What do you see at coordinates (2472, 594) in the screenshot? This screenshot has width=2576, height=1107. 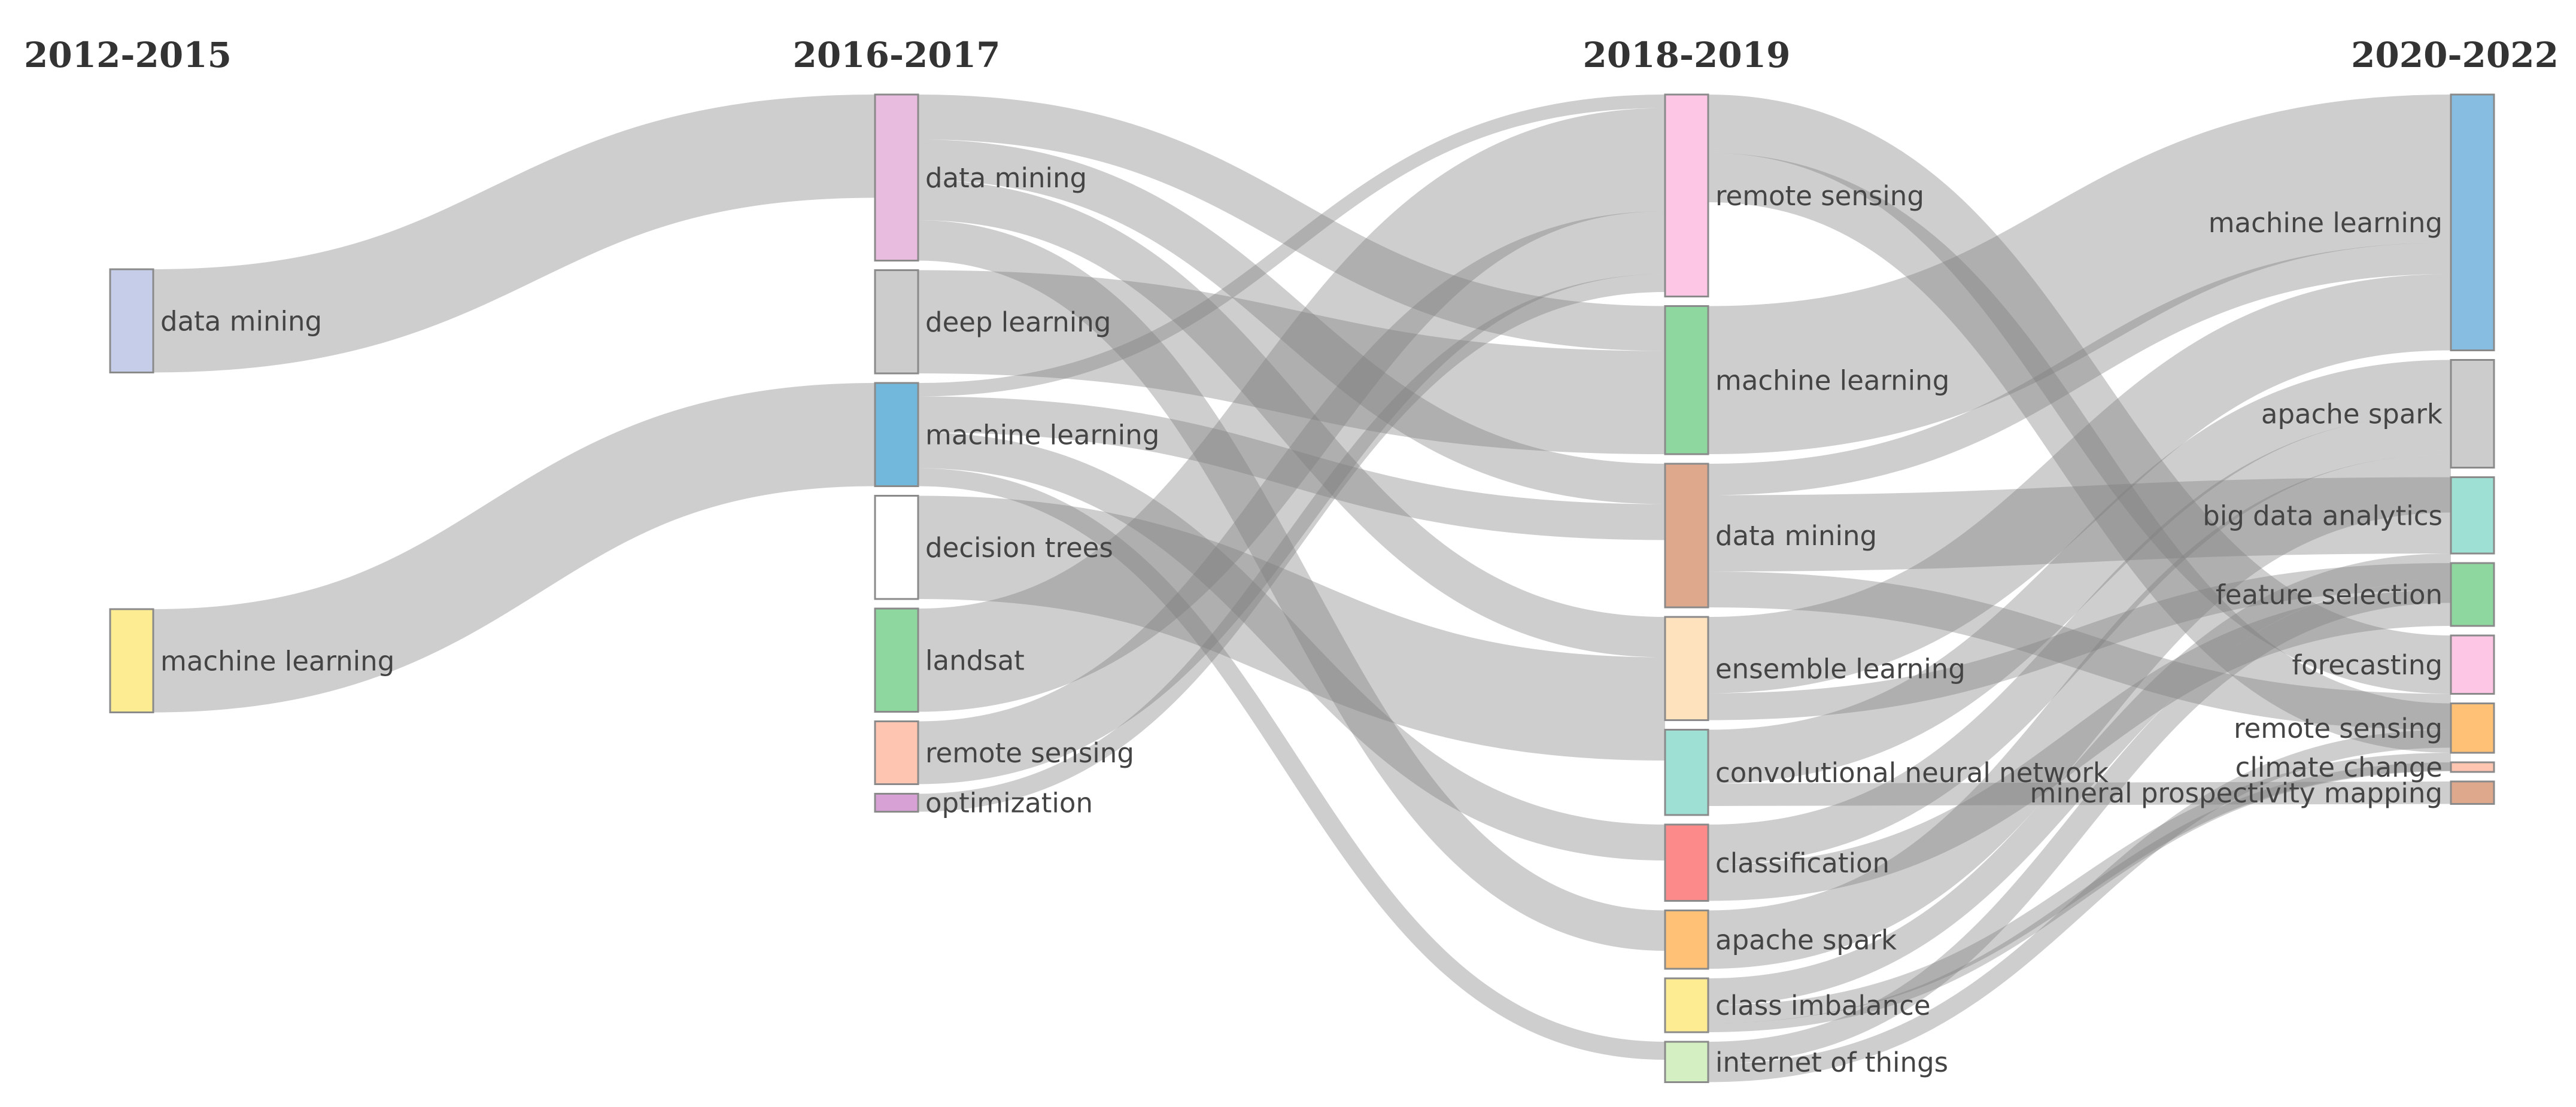 I see `node-3-feature-selection` at bounding box center [2472, 594].